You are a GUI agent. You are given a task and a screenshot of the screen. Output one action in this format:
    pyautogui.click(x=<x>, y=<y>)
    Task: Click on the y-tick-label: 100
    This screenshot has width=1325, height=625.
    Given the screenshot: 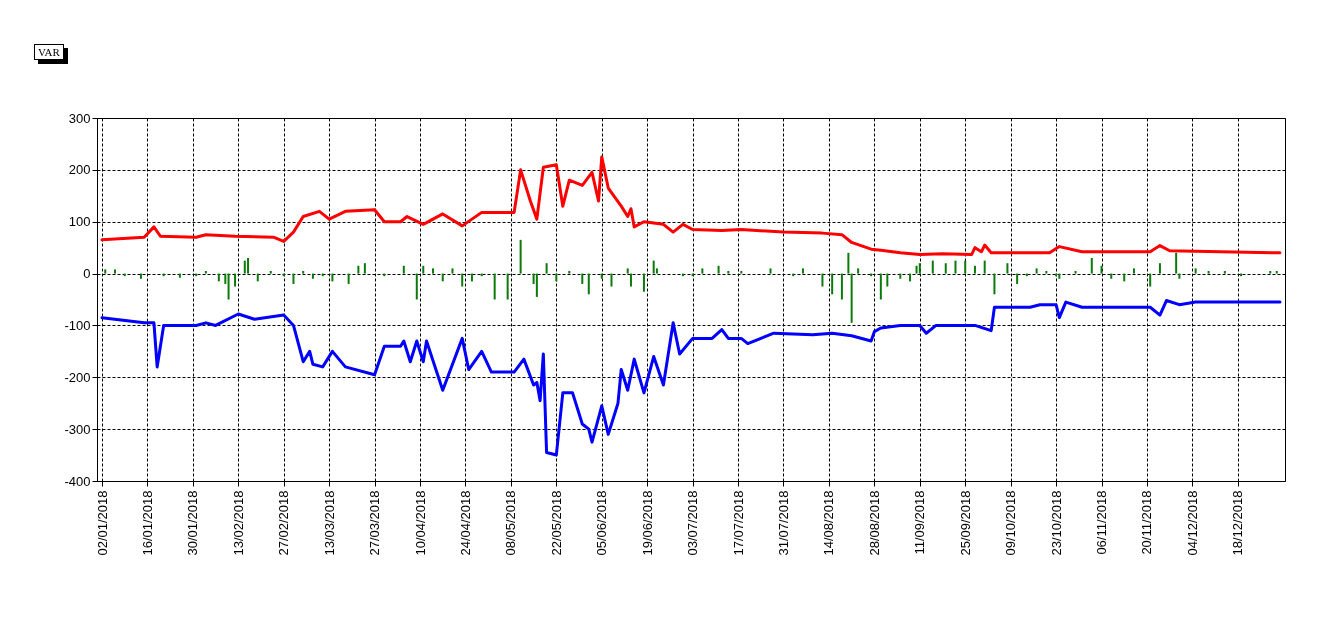 What is the action you would take?
    pyautogui.click(x=79, y=222)
    